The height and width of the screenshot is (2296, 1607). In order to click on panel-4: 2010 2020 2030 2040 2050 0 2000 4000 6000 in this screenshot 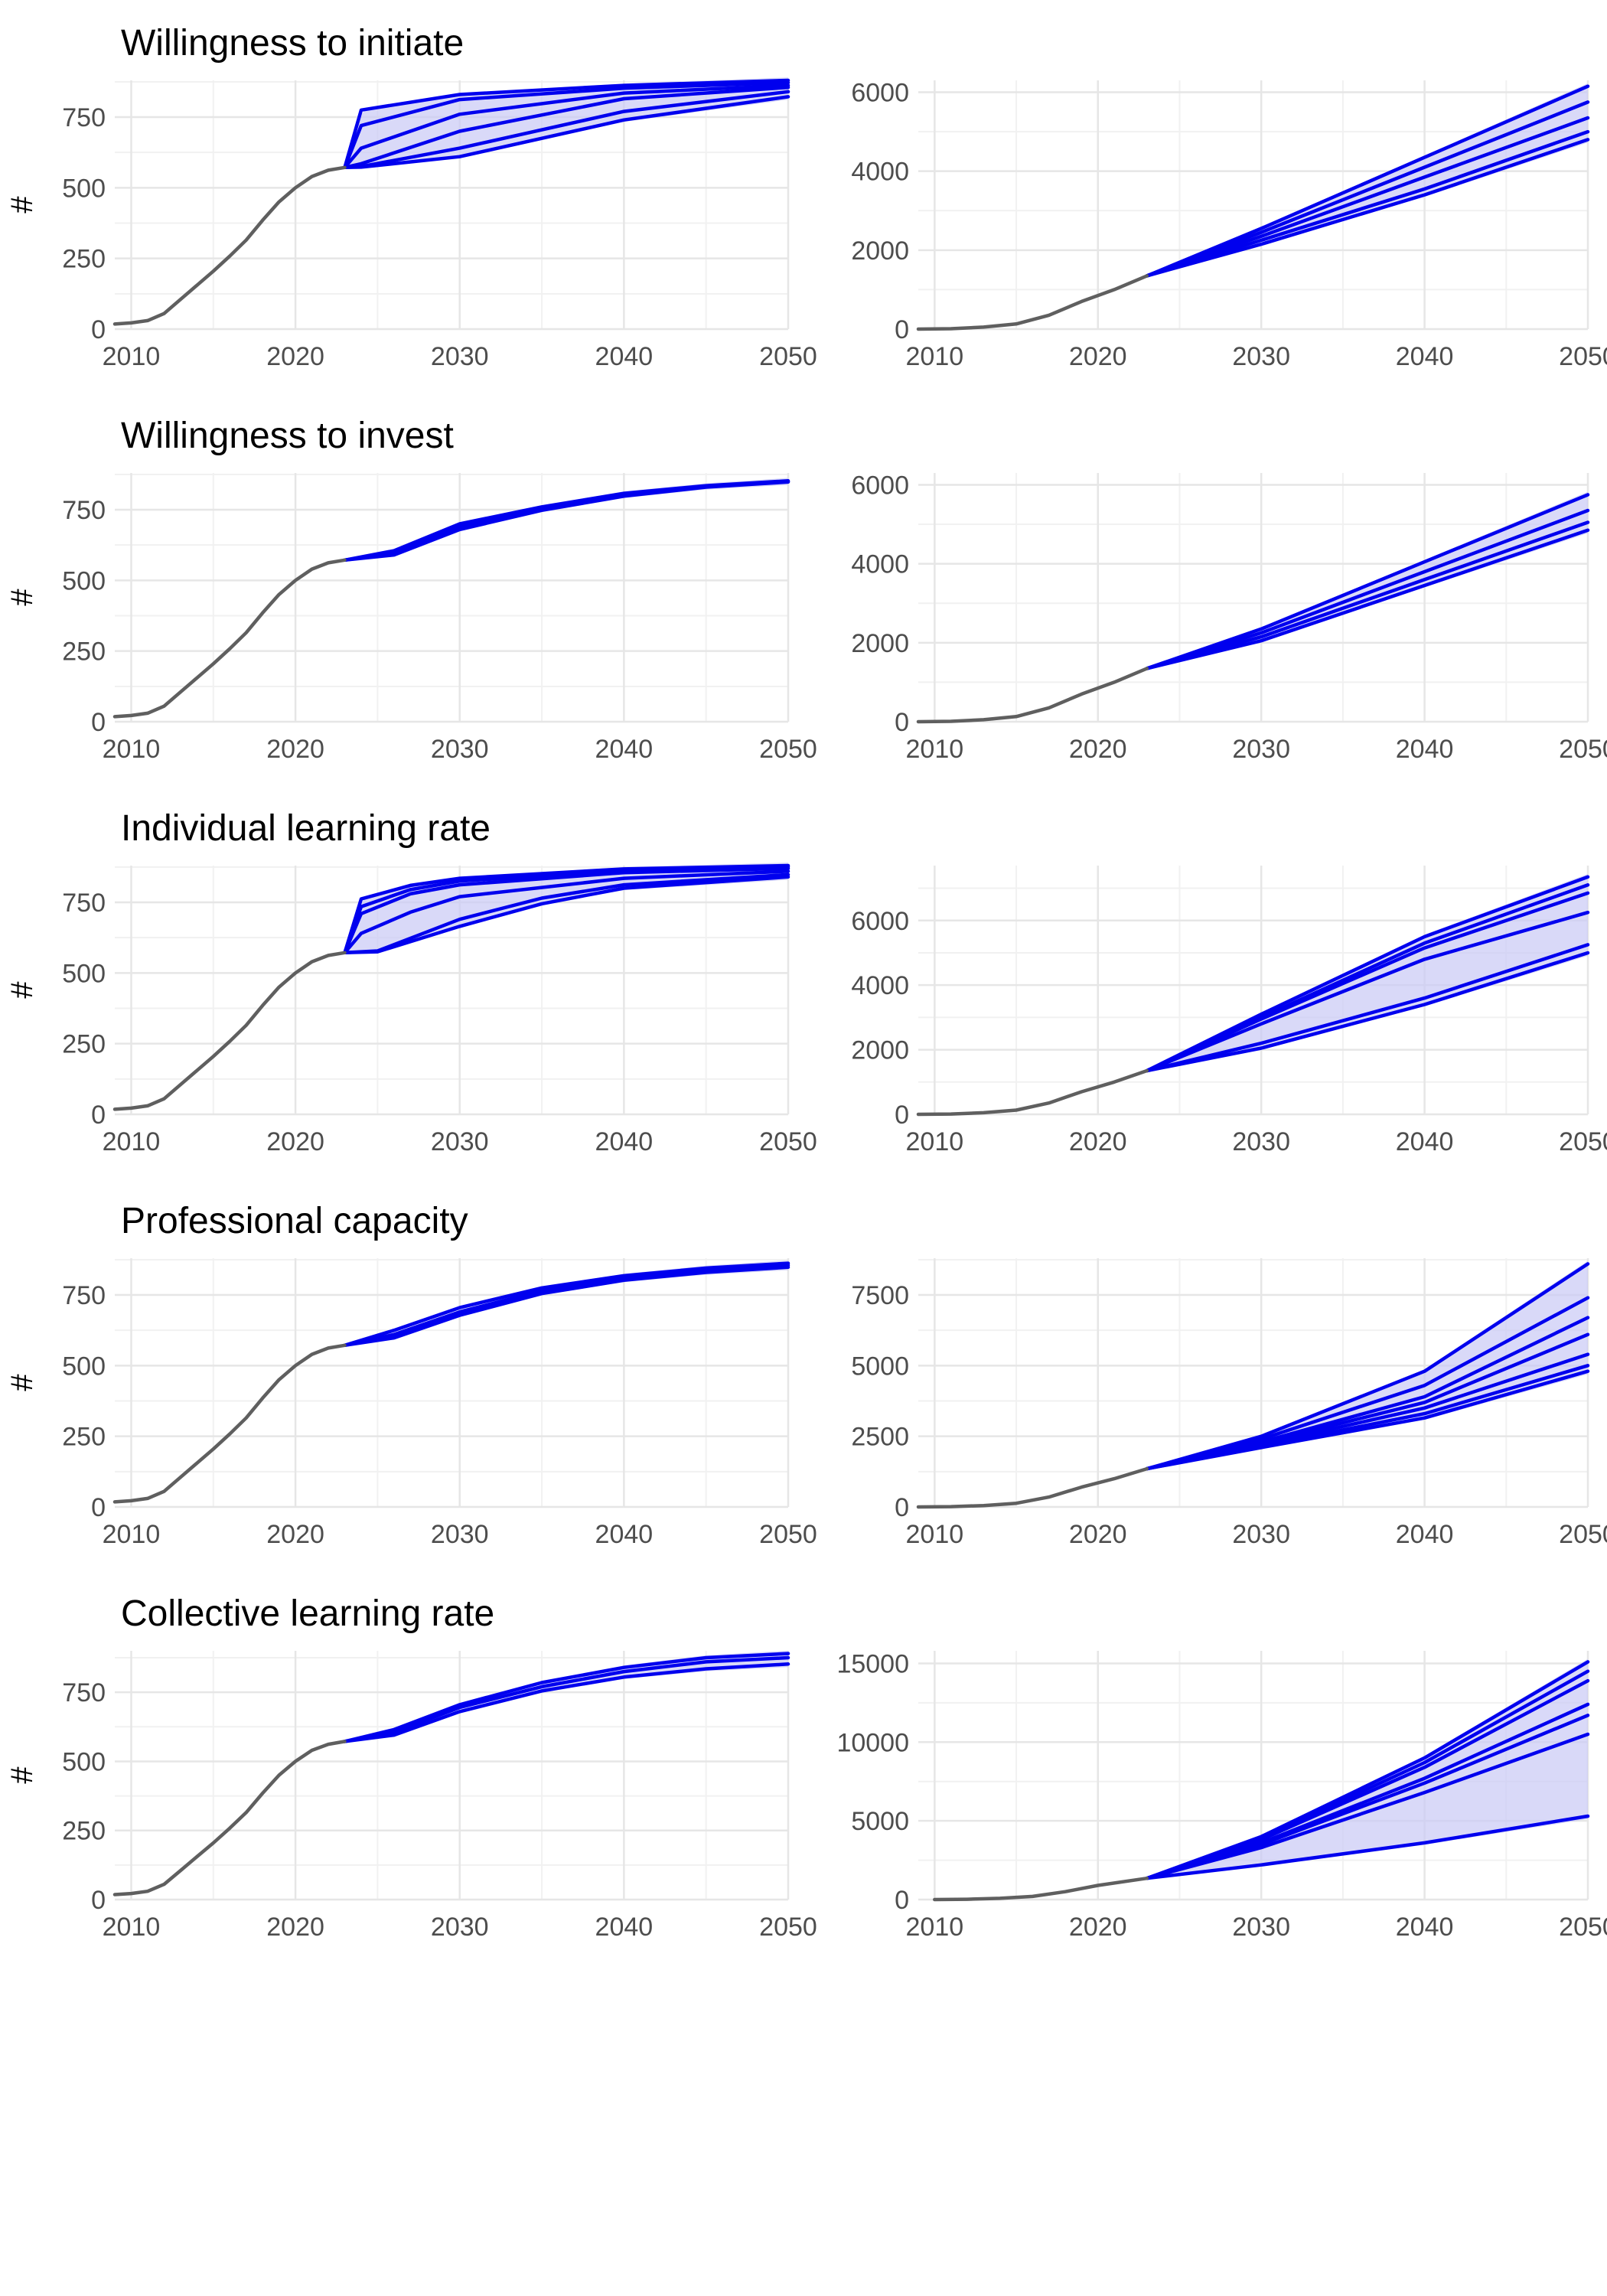, I will do `click(1229, 617)`.